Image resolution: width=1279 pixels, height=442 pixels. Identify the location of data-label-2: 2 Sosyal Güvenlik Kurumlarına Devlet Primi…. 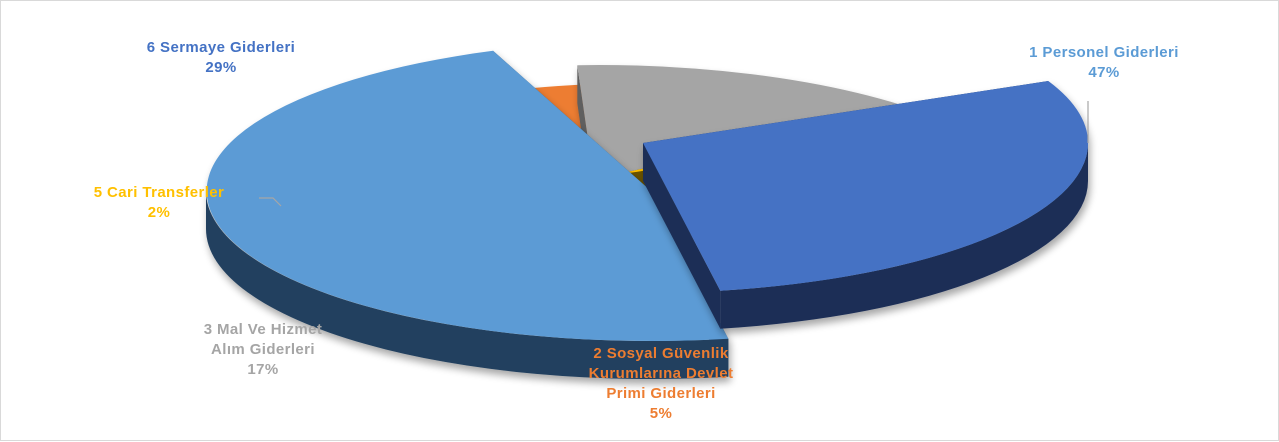
(661, 383).